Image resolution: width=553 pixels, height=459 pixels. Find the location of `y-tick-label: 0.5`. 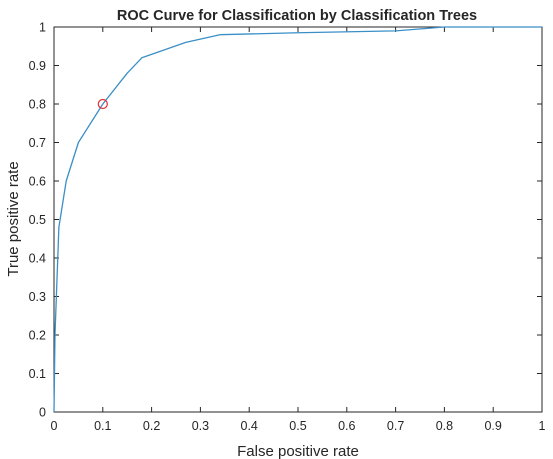

y-tick-label: 0.5 is located at coordinates (37, 220).